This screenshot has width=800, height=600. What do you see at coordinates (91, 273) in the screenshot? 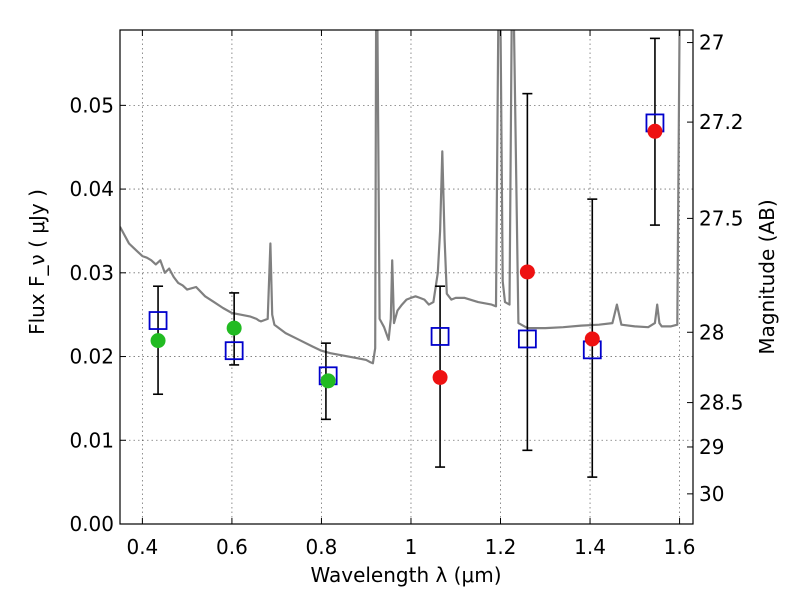
I see `y-tick-label: 0.03` at bounding box center [91, 273].